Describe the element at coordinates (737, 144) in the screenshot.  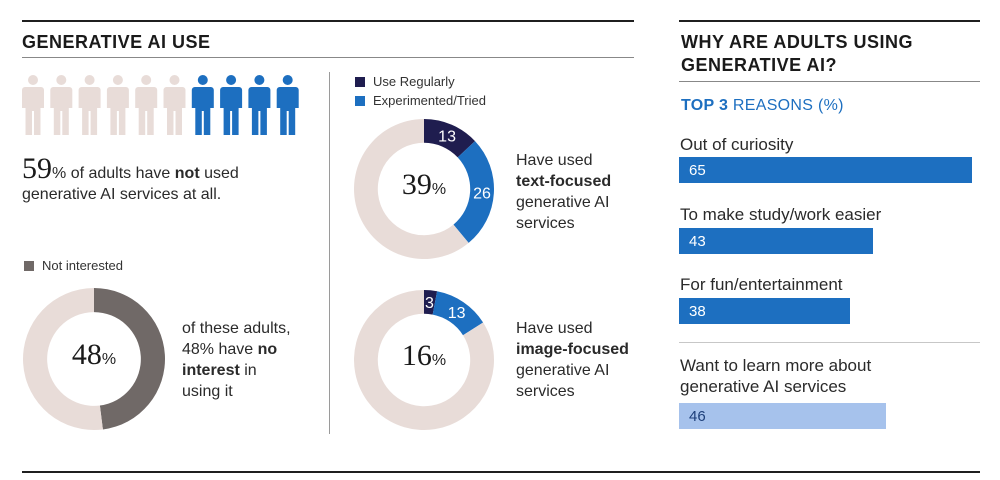
I see `reason-label-curiosity: Out of curiosity` at that location.